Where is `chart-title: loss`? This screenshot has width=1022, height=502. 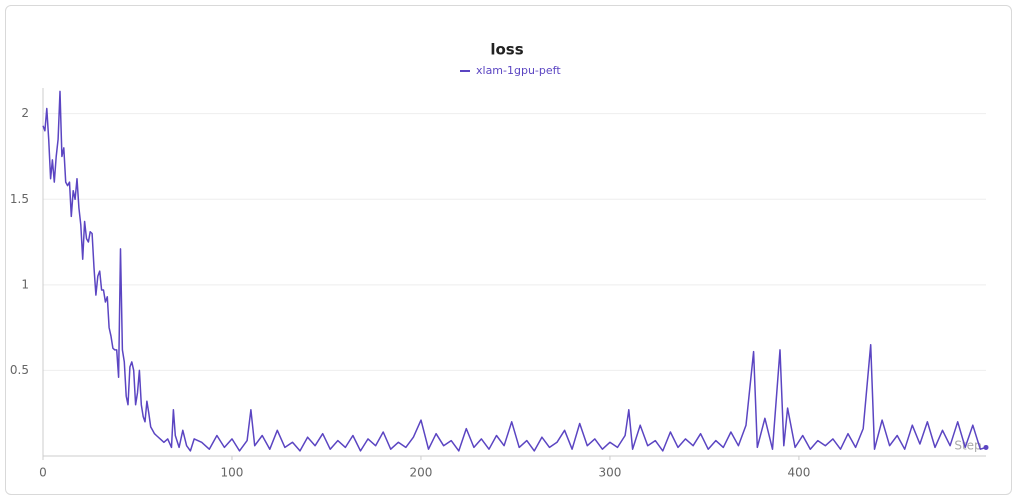
chart-title: loss is located at coordinates (506, 50).